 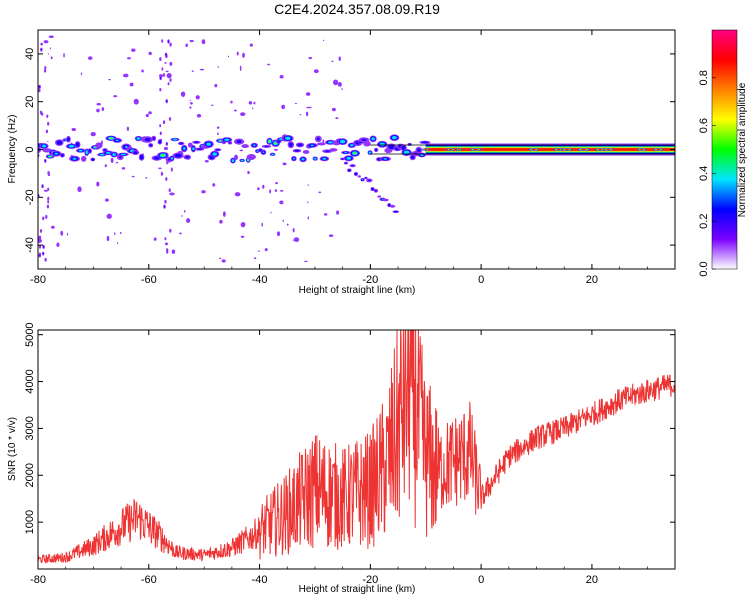 What do you see at coordinates (357, 589) in the screenshot?
I see `snr-x-axis-label: Height of straight line (km)` at bounding box center [357, 589].